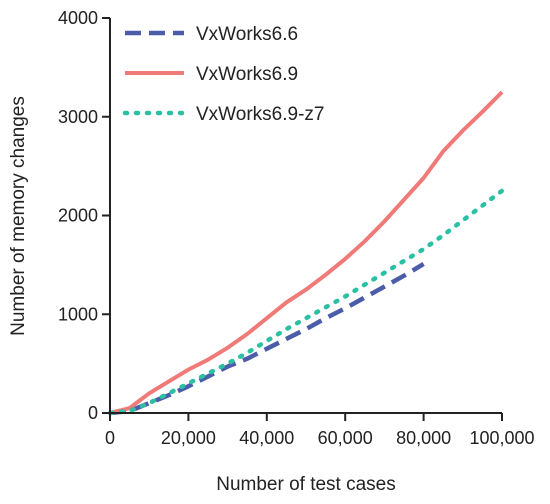 The height and width of the screenshot is (504, 550). What do you see at coordinates (266, 438) in the screenshot?
I see `x-tick-label: 40,000` at bounding box center [266, 438].